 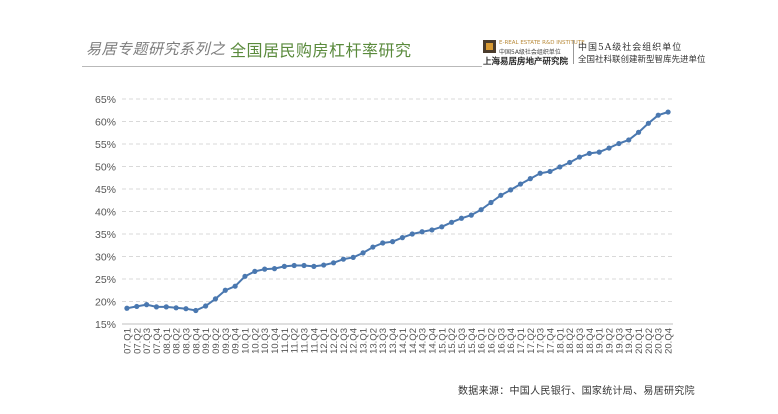 I want to click on x-tick-label: 12.Q4, so click(x=354, y=341).